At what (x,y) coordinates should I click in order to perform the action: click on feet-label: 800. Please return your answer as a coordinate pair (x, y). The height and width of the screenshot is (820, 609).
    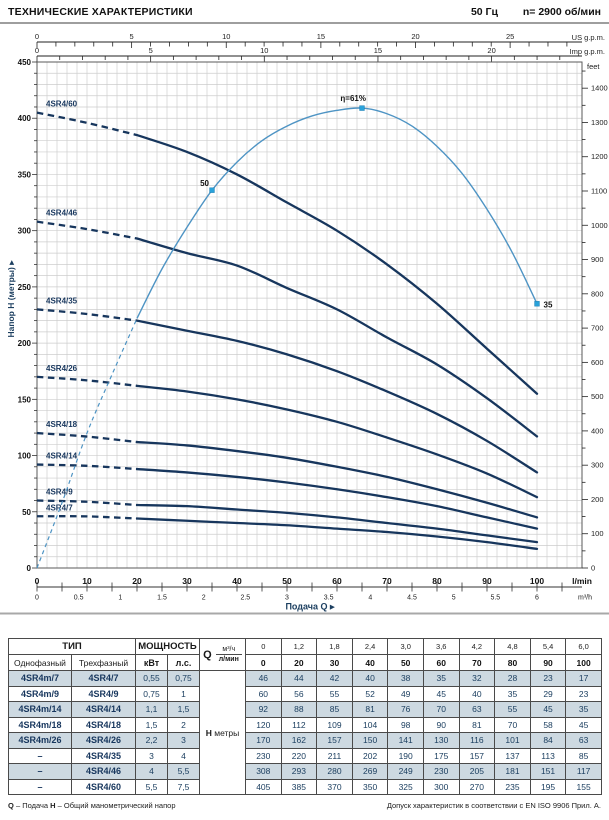
    Looking at the image, I should click on (597, 293).